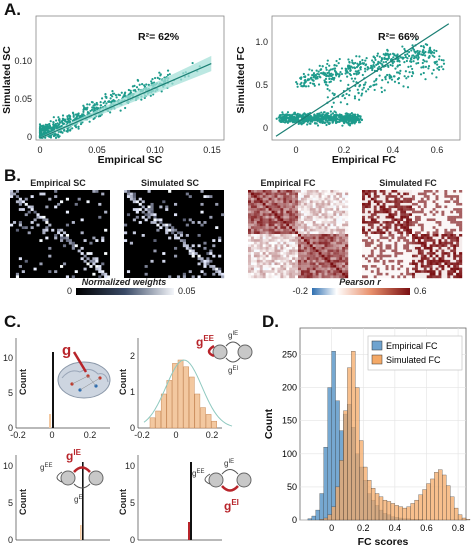  I want to click on c-hist-gei: 0 5 10 Count, so click(170, 500).